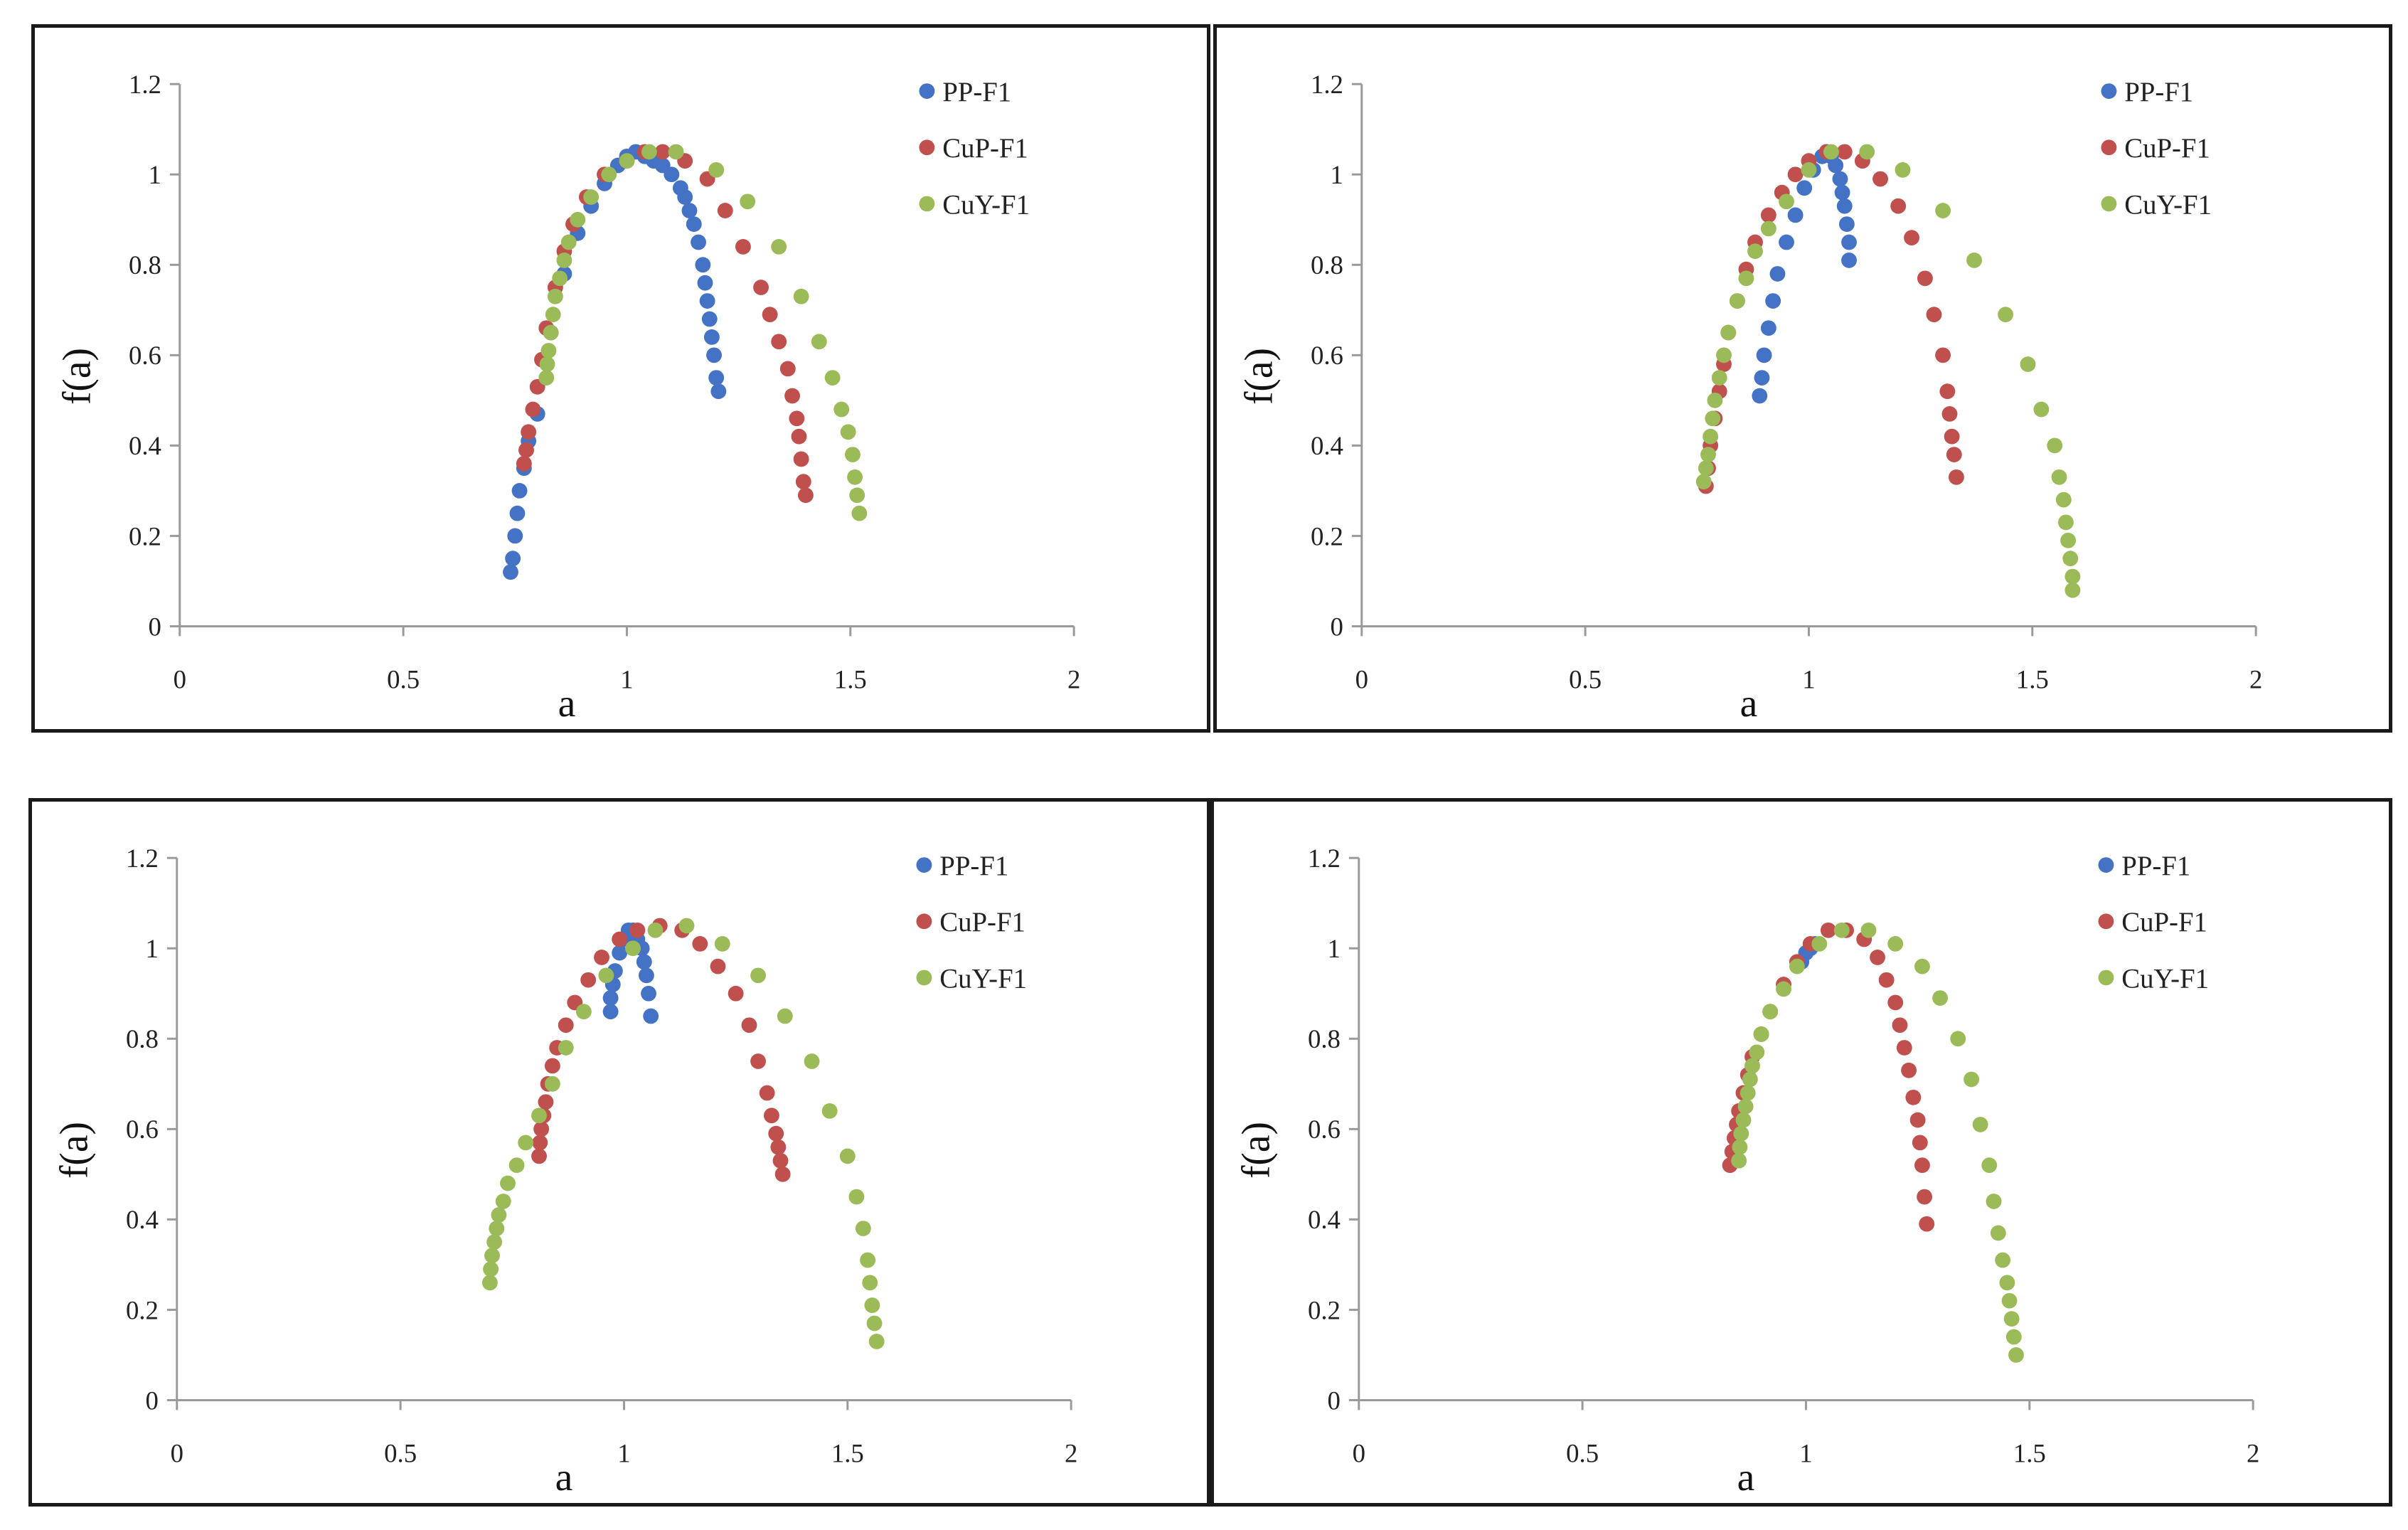 This screenshot has width=2408, height=1530. Describe the element at coordinates (1324, 1038) in the screenshot. I see `y-tick-label: 0.8` at that location.